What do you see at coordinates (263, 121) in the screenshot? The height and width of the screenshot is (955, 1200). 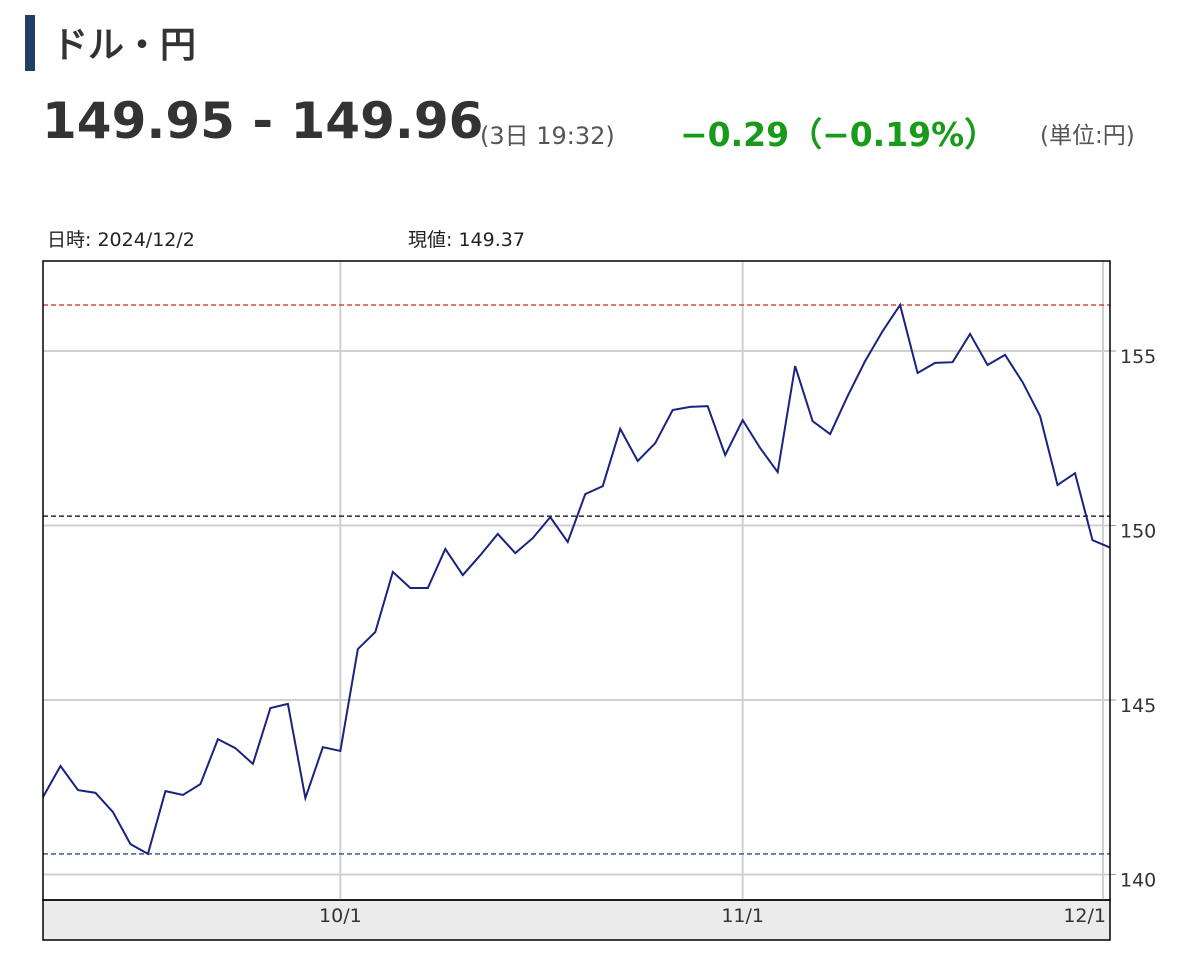 I see `quote: 149.95 - 149.96` at bounding box center [263, 121].